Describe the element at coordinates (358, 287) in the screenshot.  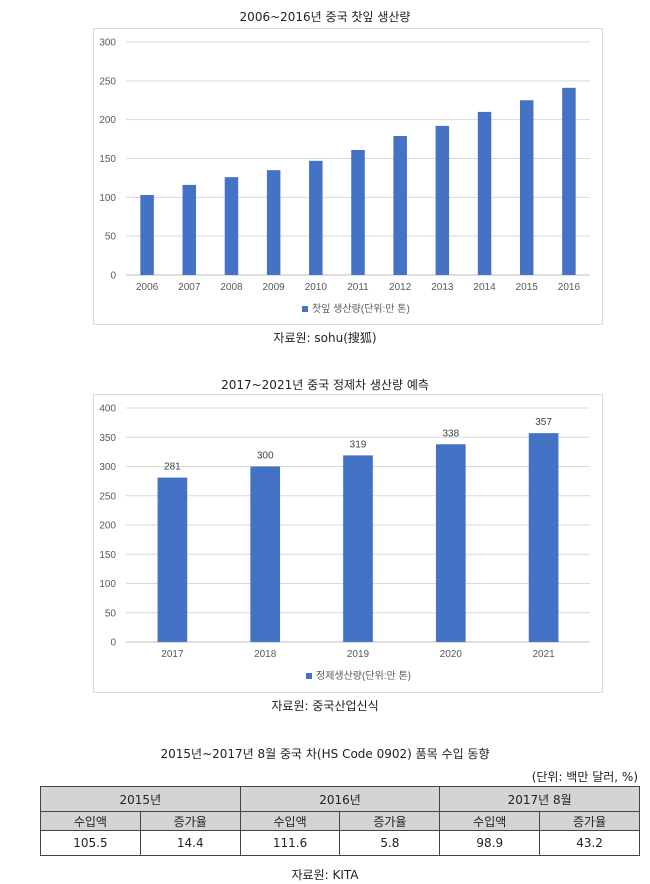
I see `x-tick-label: 2011` at that location.